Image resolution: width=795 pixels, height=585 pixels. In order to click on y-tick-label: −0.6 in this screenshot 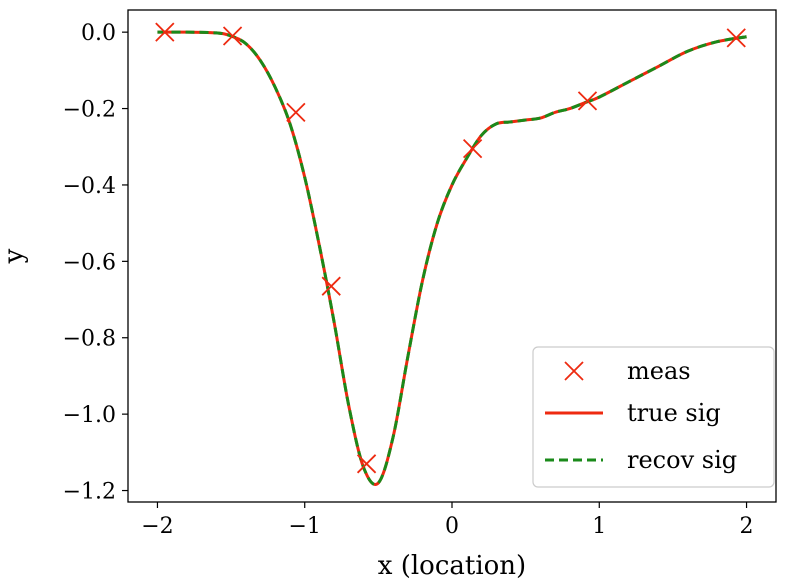, I will do `click(89, 262)`.